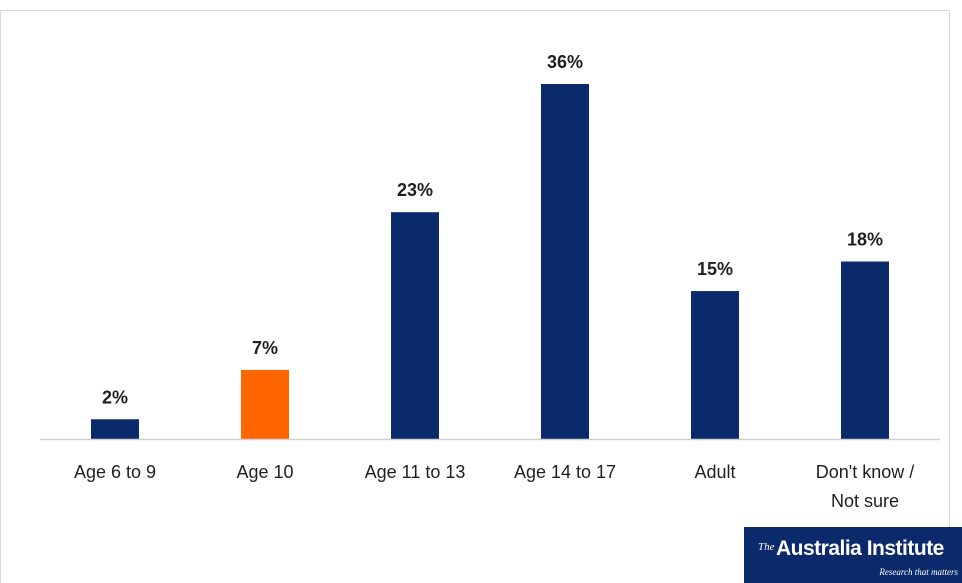 The image size is (962, 583). What do you see at coordinates (918, 572) in the screenshot?
I see `logo-tagline-text: Research that matters` at bounding box center [918, 572].